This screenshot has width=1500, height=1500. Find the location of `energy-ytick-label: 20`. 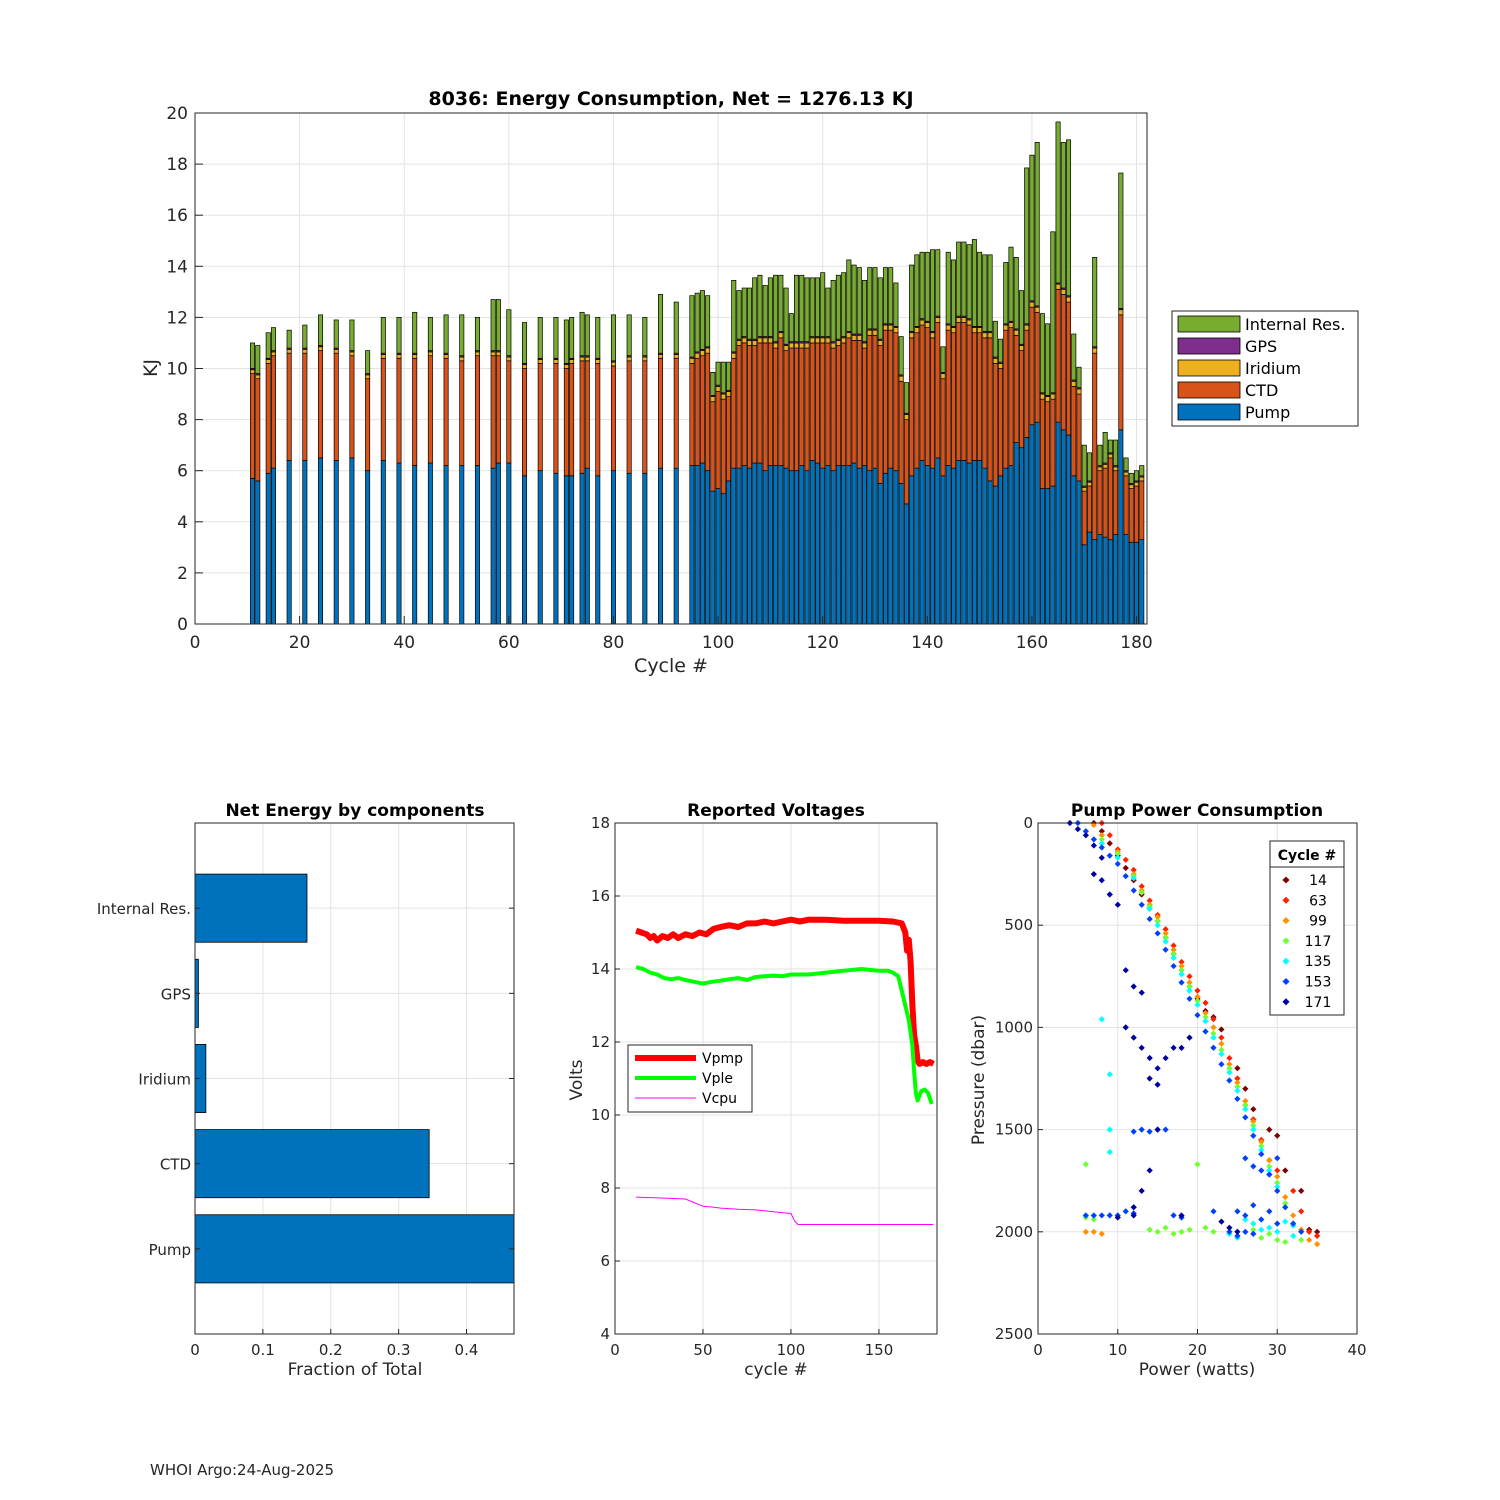

energy-ytick-label: 20 is located at coordinates (177, 114).